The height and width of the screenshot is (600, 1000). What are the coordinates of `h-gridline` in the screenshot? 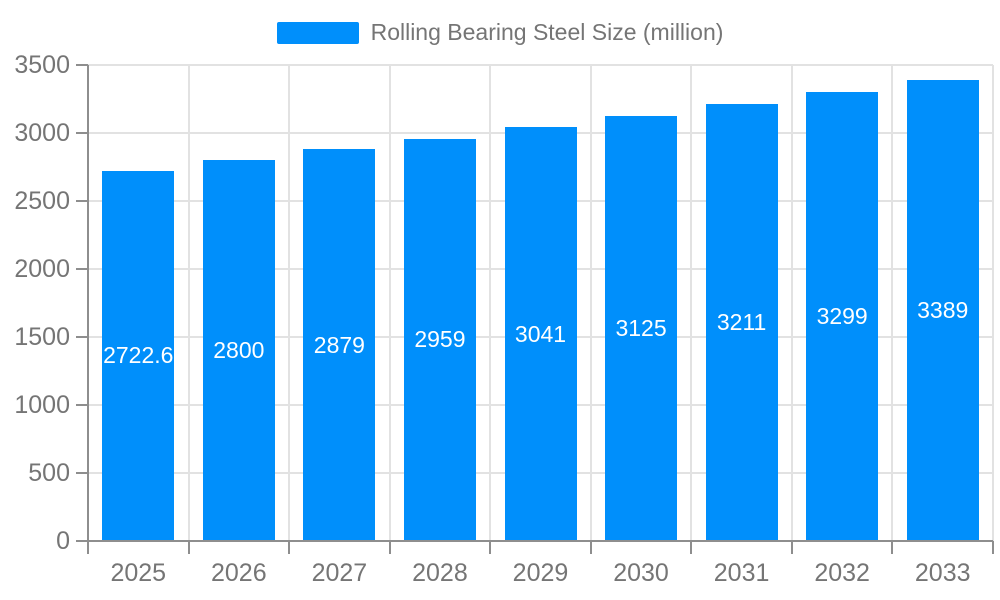 It's located at (540, 65).